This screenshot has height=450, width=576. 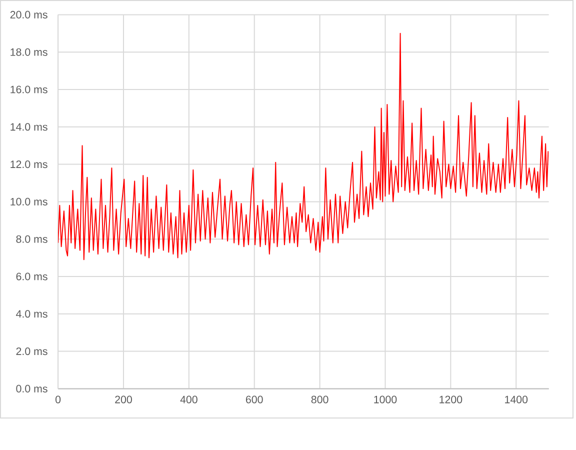 I want to click on x-tick-label: 800, so click(x=319, y=400).